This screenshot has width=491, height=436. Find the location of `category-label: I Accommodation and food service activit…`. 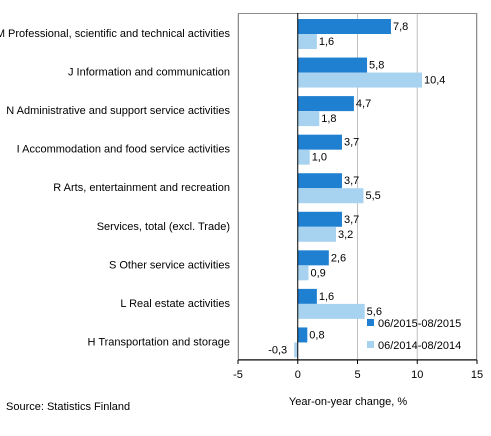

category-label: I Accommodation and food service activit… is located at coordinates (124, 150).